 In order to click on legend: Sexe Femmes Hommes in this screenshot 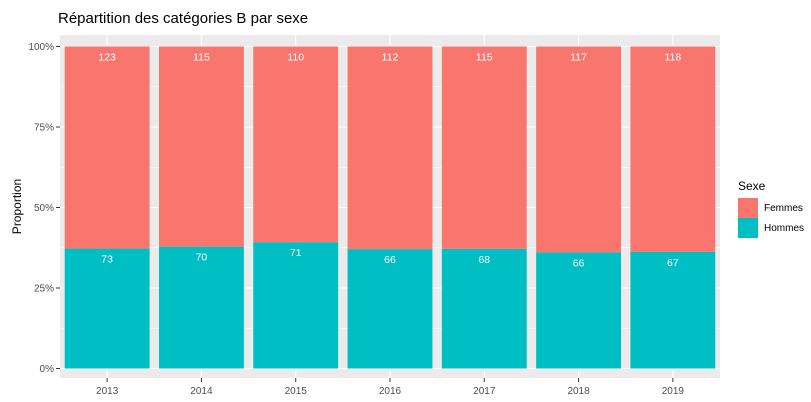, I will do `click(771, 208)`.